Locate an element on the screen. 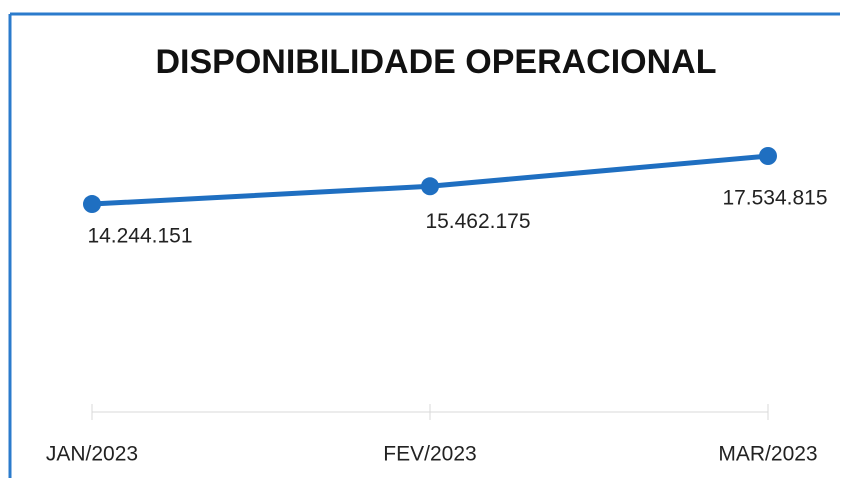 This screenshot has width=852, height=478. chart-title: DISPONIBILIDADE OPERACIONAL is located at coordinates (435, 62).